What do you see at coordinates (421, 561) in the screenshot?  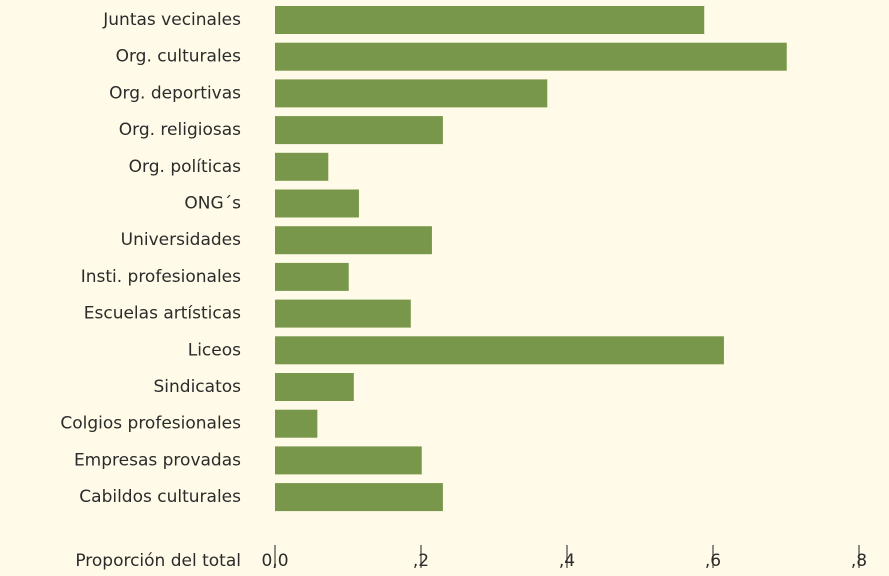 I see `x-tick-label: ,2` at bounding box center [421, 561].